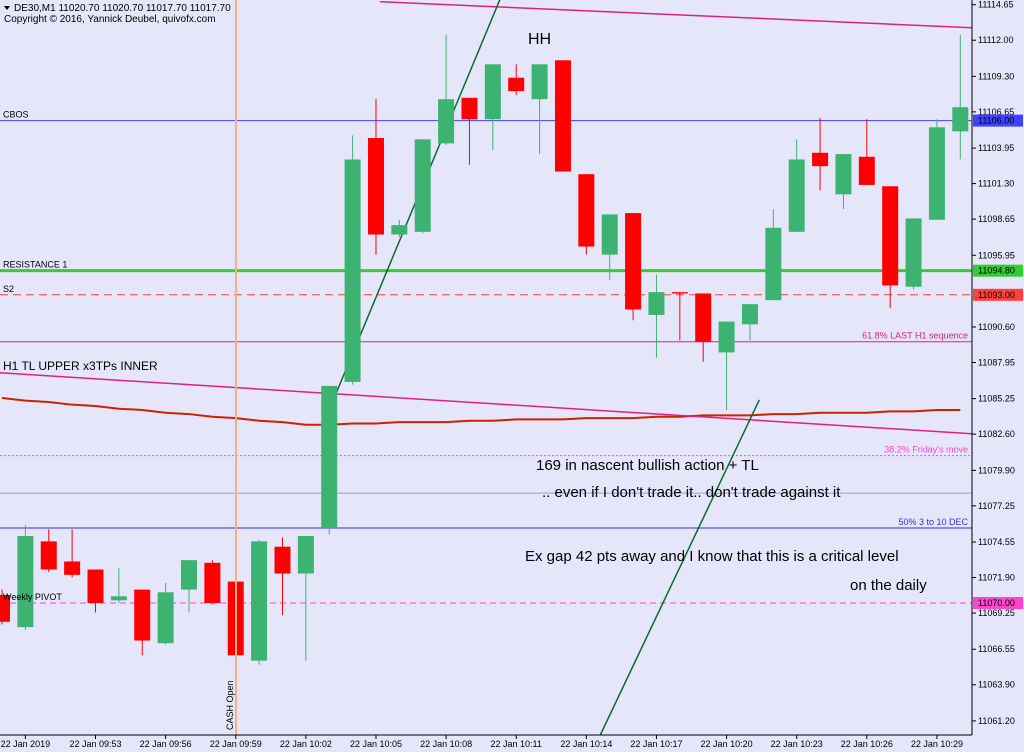  Describe the element at coordinates (996, 434) in the screenshot. I see `y-tick-label: 11082.60` at that location.